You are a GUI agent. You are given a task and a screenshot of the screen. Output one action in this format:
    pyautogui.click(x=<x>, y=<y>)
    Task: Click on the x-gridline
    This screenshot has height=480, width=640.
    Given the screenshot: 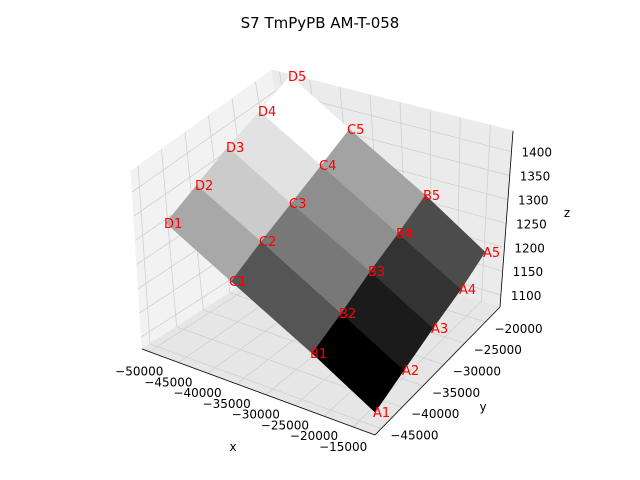 What is the action you would take?
    pyautogui.click(x=421, y=276)
    